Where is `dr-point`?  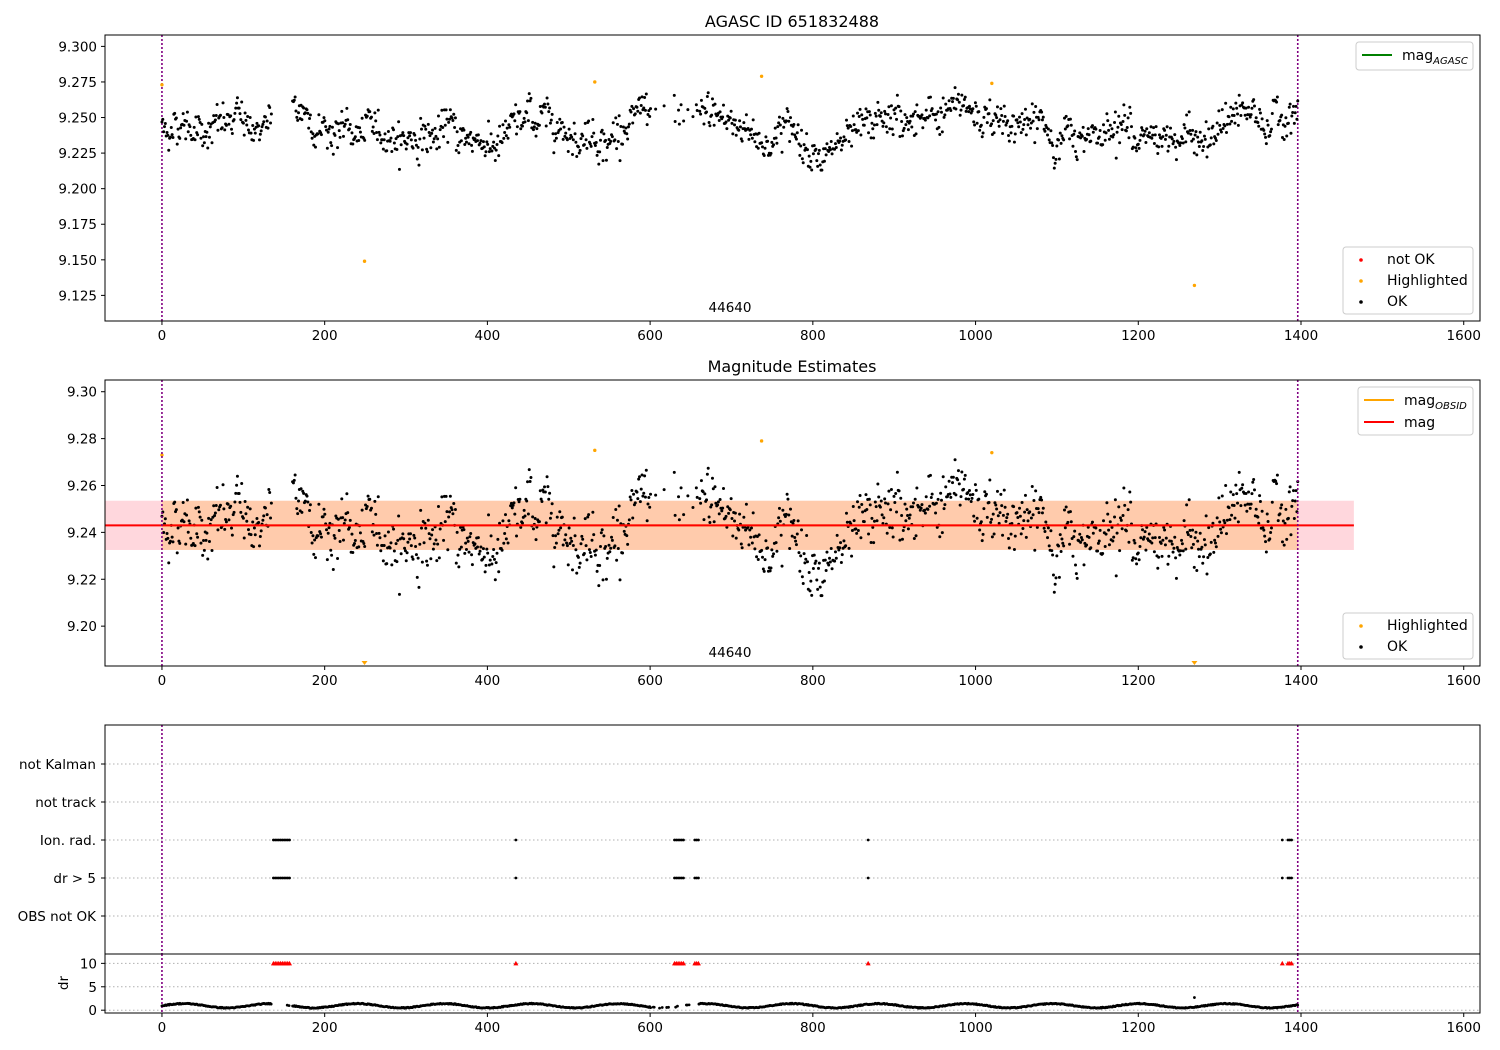 dr-point is located at coordinates (668, 1007).